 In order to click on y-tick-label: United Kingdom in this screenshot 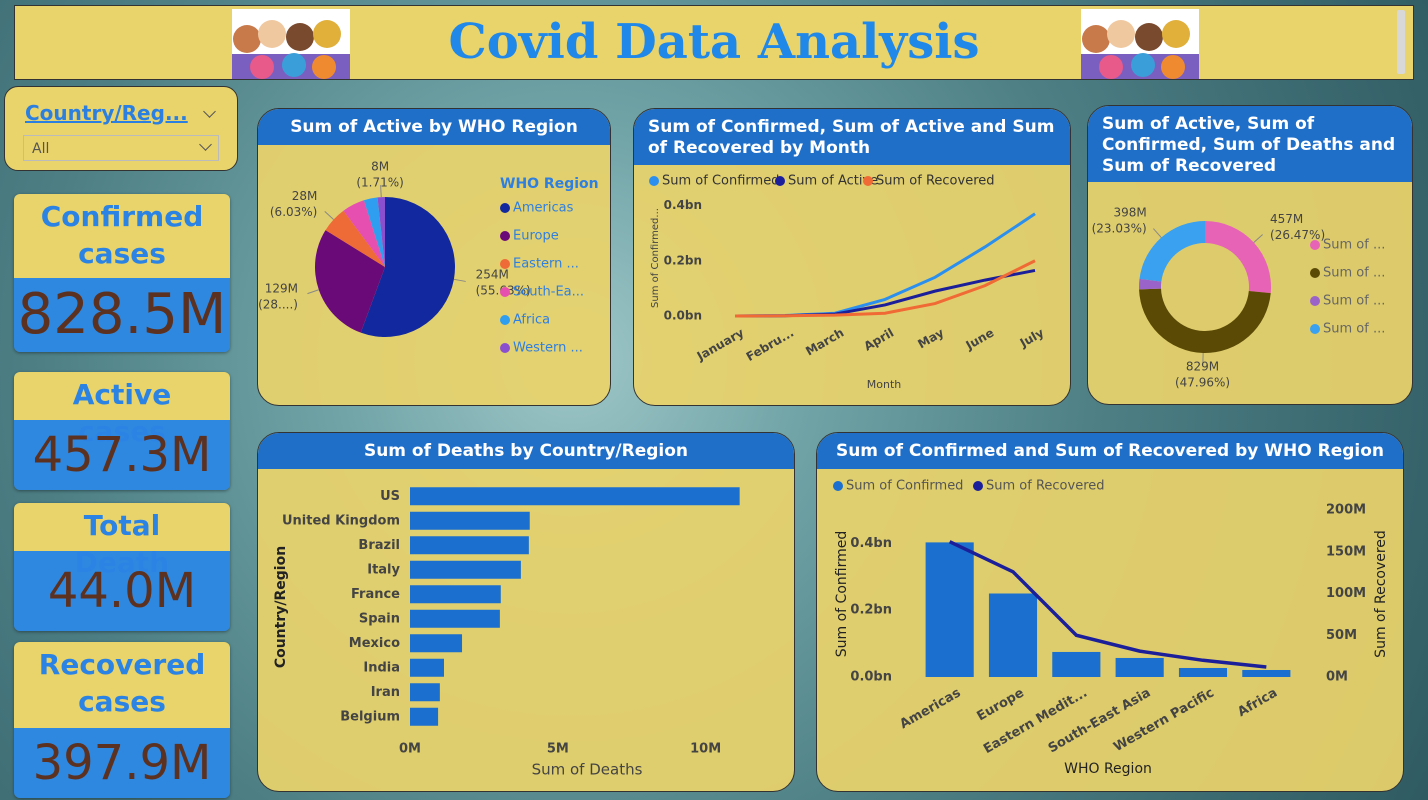, I will do `click(341, 520)`.